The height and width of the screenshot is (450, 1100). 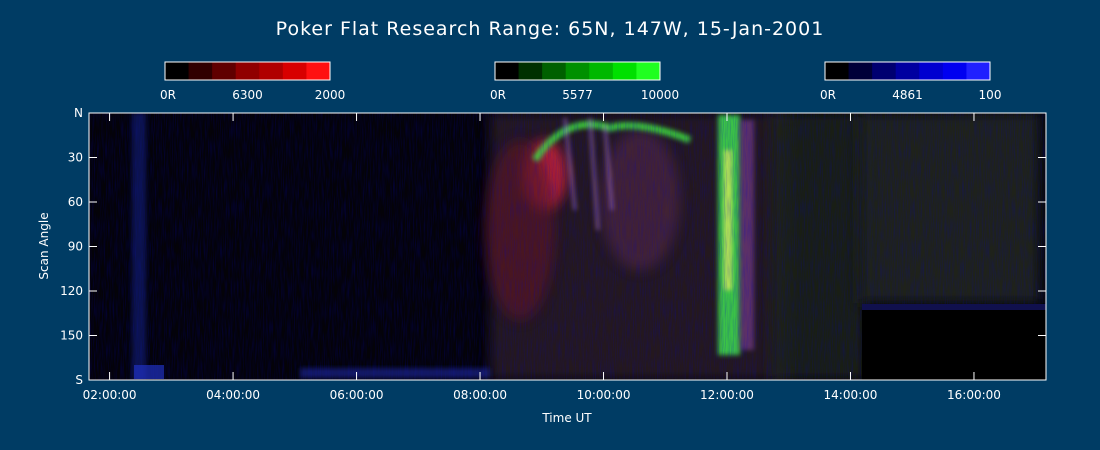 I want to click on y-tick-label: 150, so click(x=71, y=336).